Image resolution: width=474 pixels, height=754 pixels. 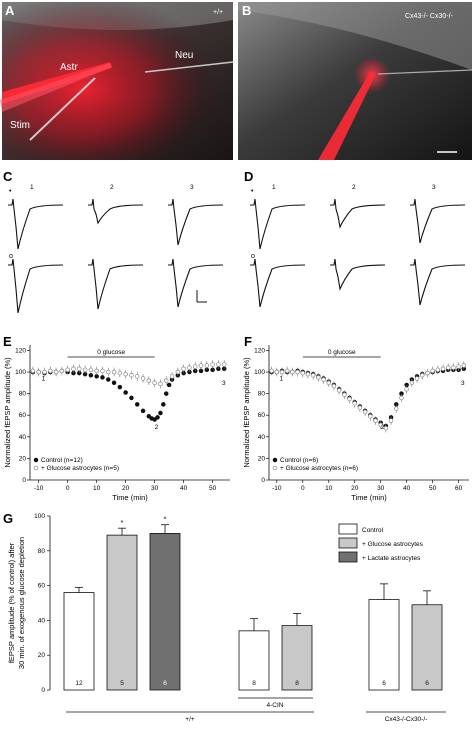 What do you see at coordinates (10, 191) in the screenshot?
I see `marker-filled-C: •` at bounding box center [10, 191].